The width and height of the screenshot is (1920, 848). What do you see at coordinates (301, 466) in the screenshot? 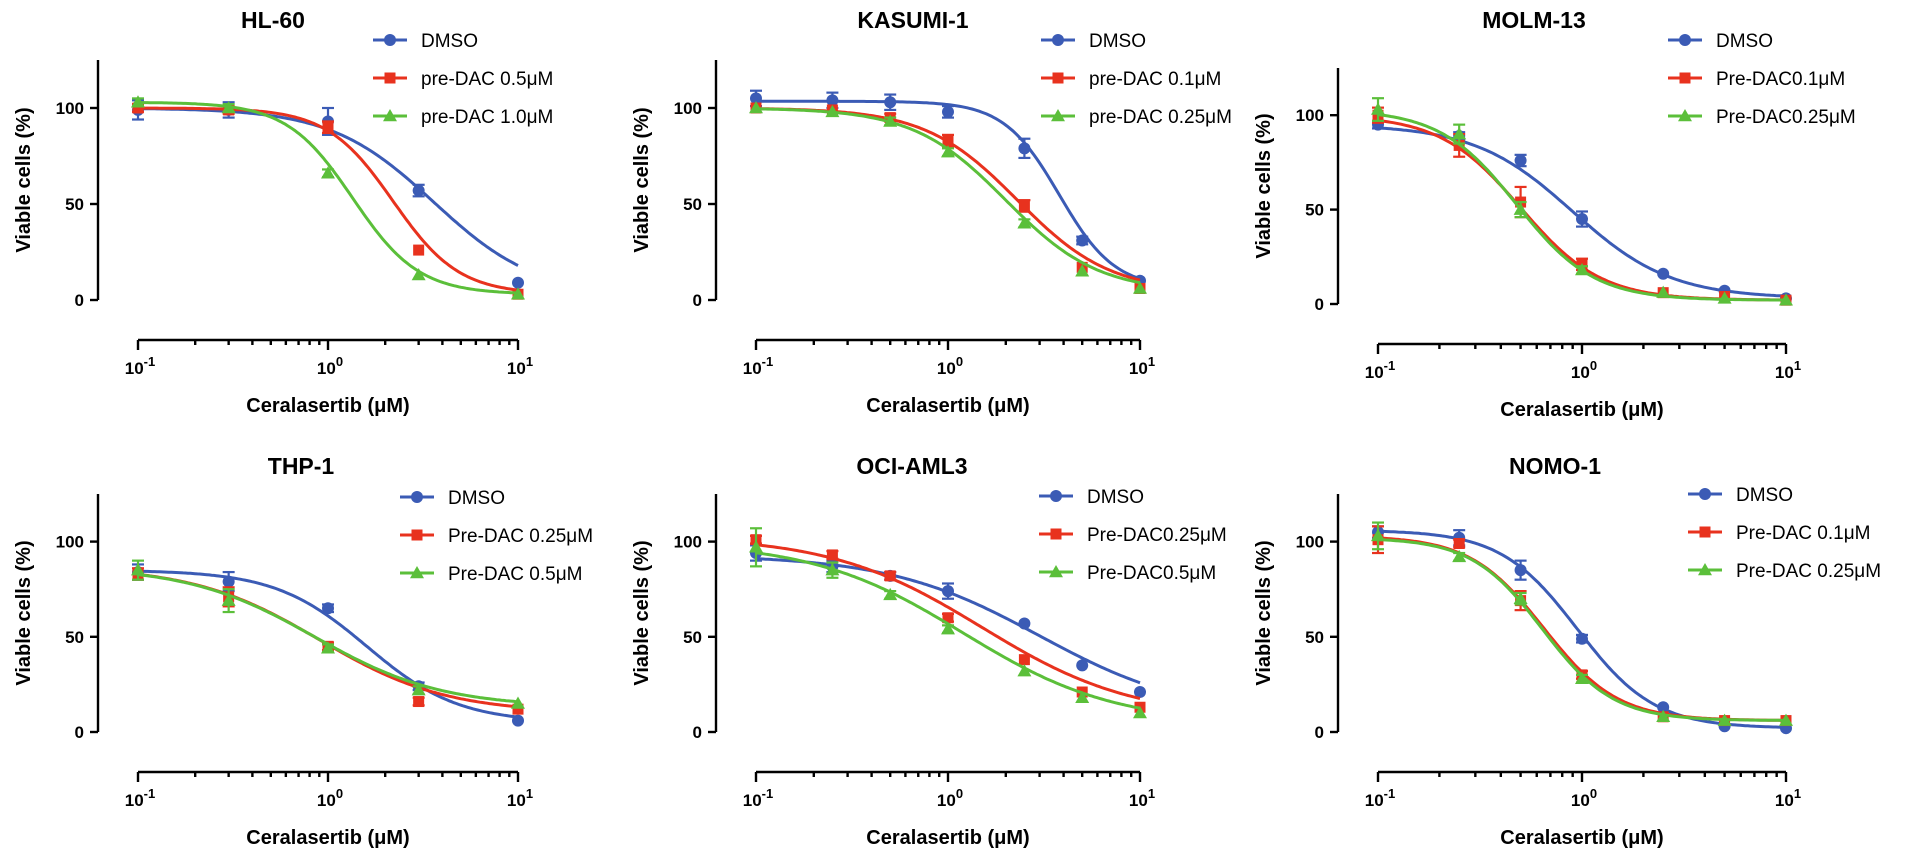
I see `chart-title: THP-1` at bounding box center [301, 466].